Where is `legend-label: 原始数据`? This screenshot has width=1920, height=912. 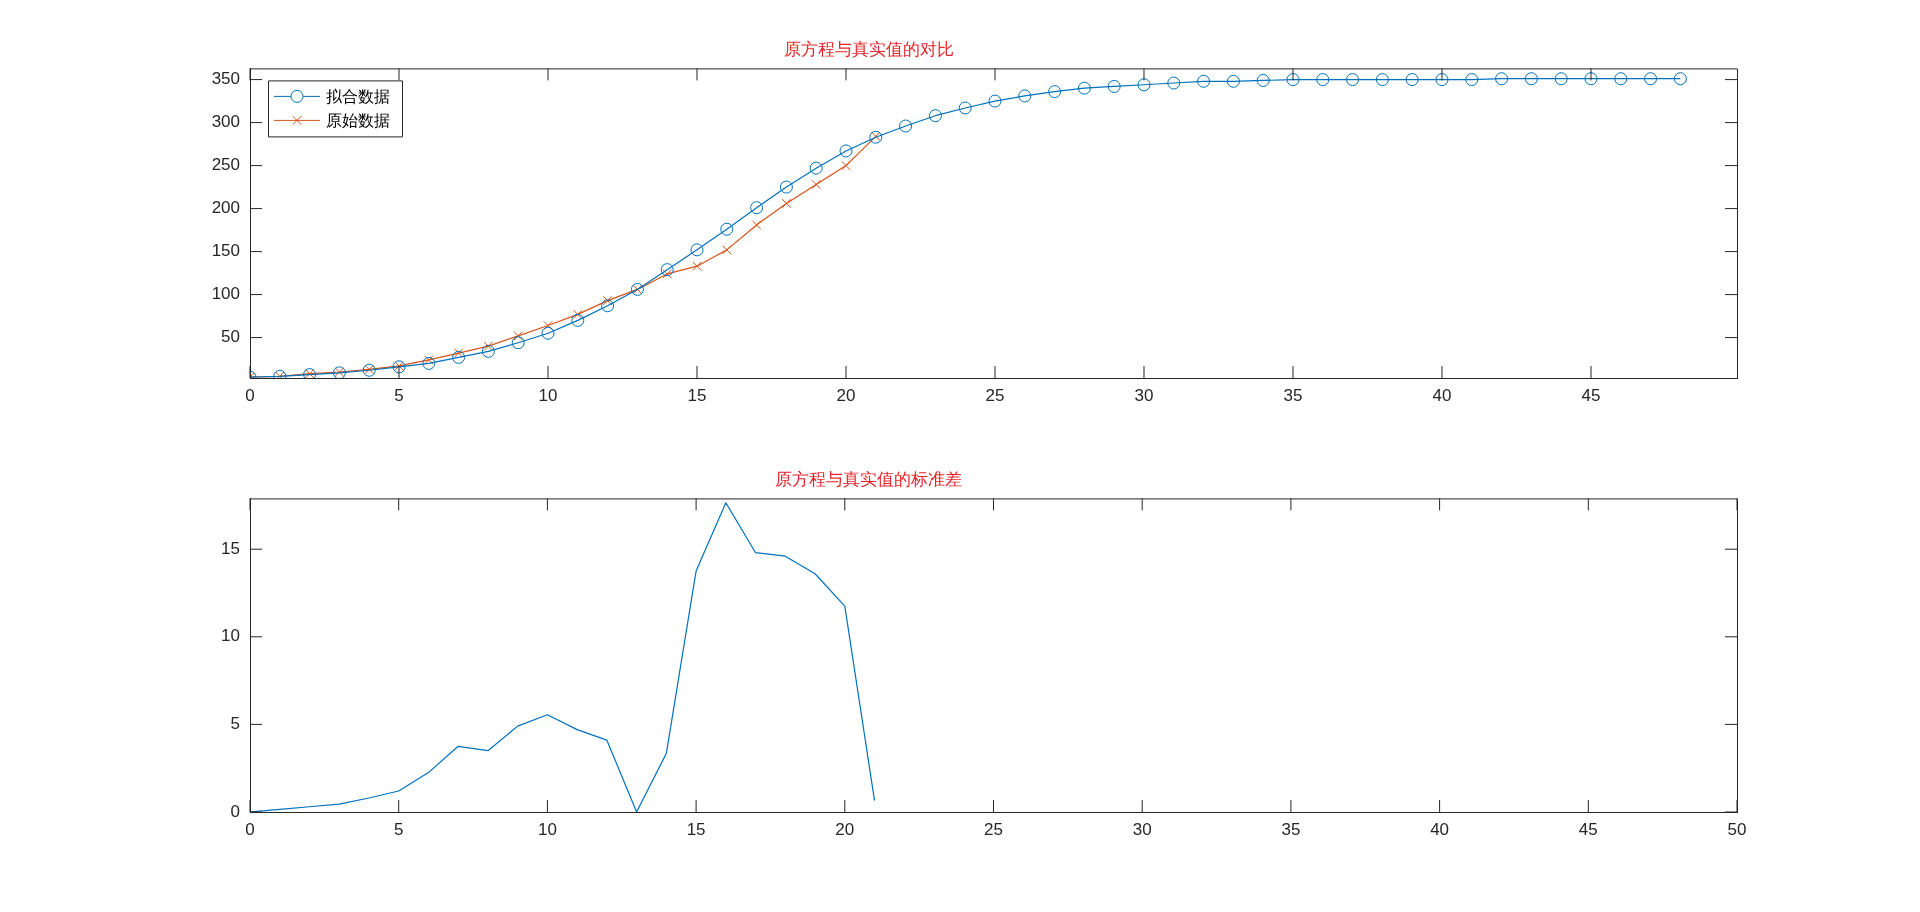
legend-label: 原始数据 is located at coordinates (358, 120).